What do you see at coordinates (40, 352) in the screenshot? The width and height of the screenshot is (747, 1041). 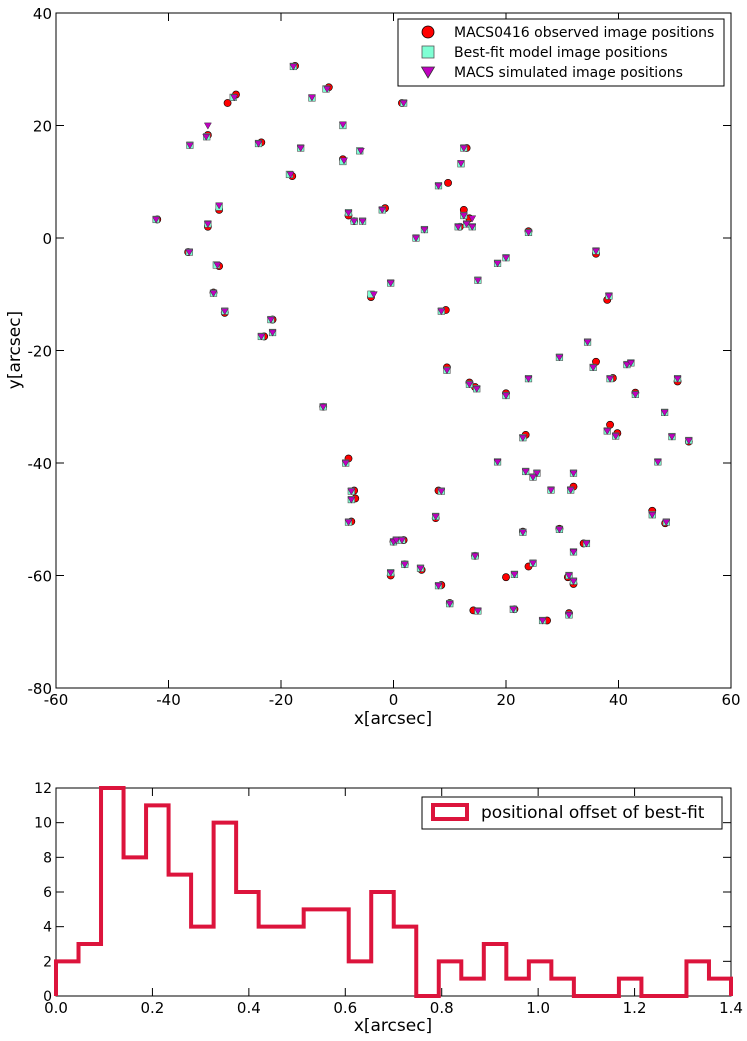 I see `scatter-y-tick-label: -20` at bounding box center [40, 352].